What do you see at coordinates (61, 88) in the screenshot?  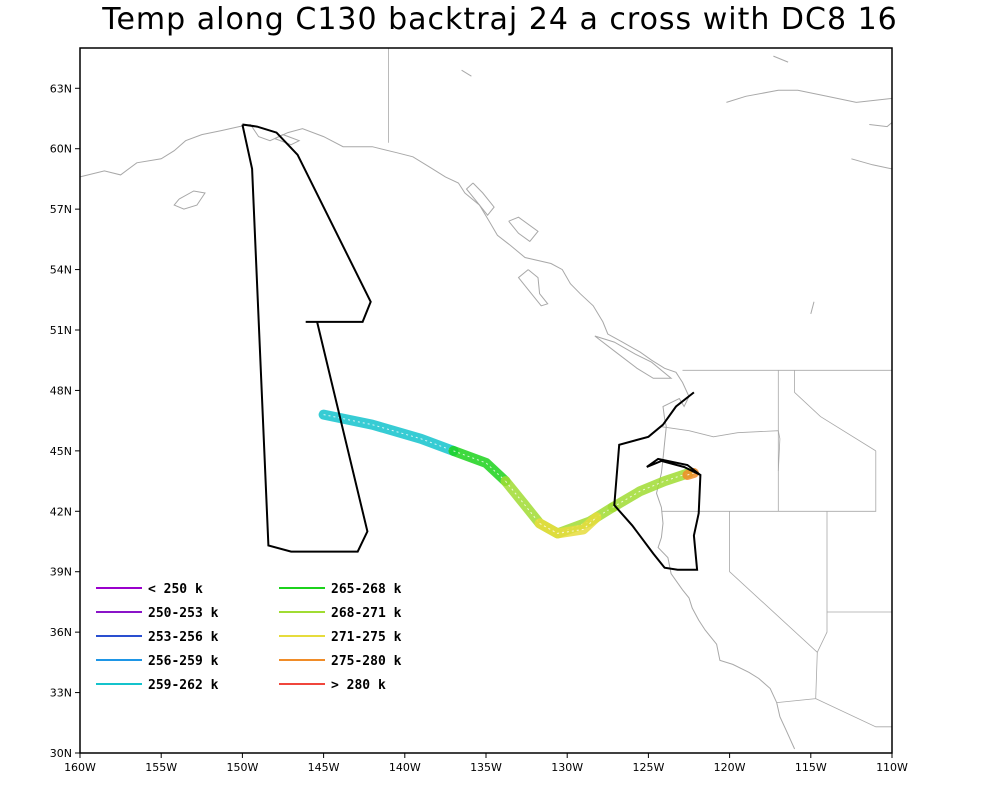 I see `lat-tick-label: 63N` at bounding box center [61, 88].